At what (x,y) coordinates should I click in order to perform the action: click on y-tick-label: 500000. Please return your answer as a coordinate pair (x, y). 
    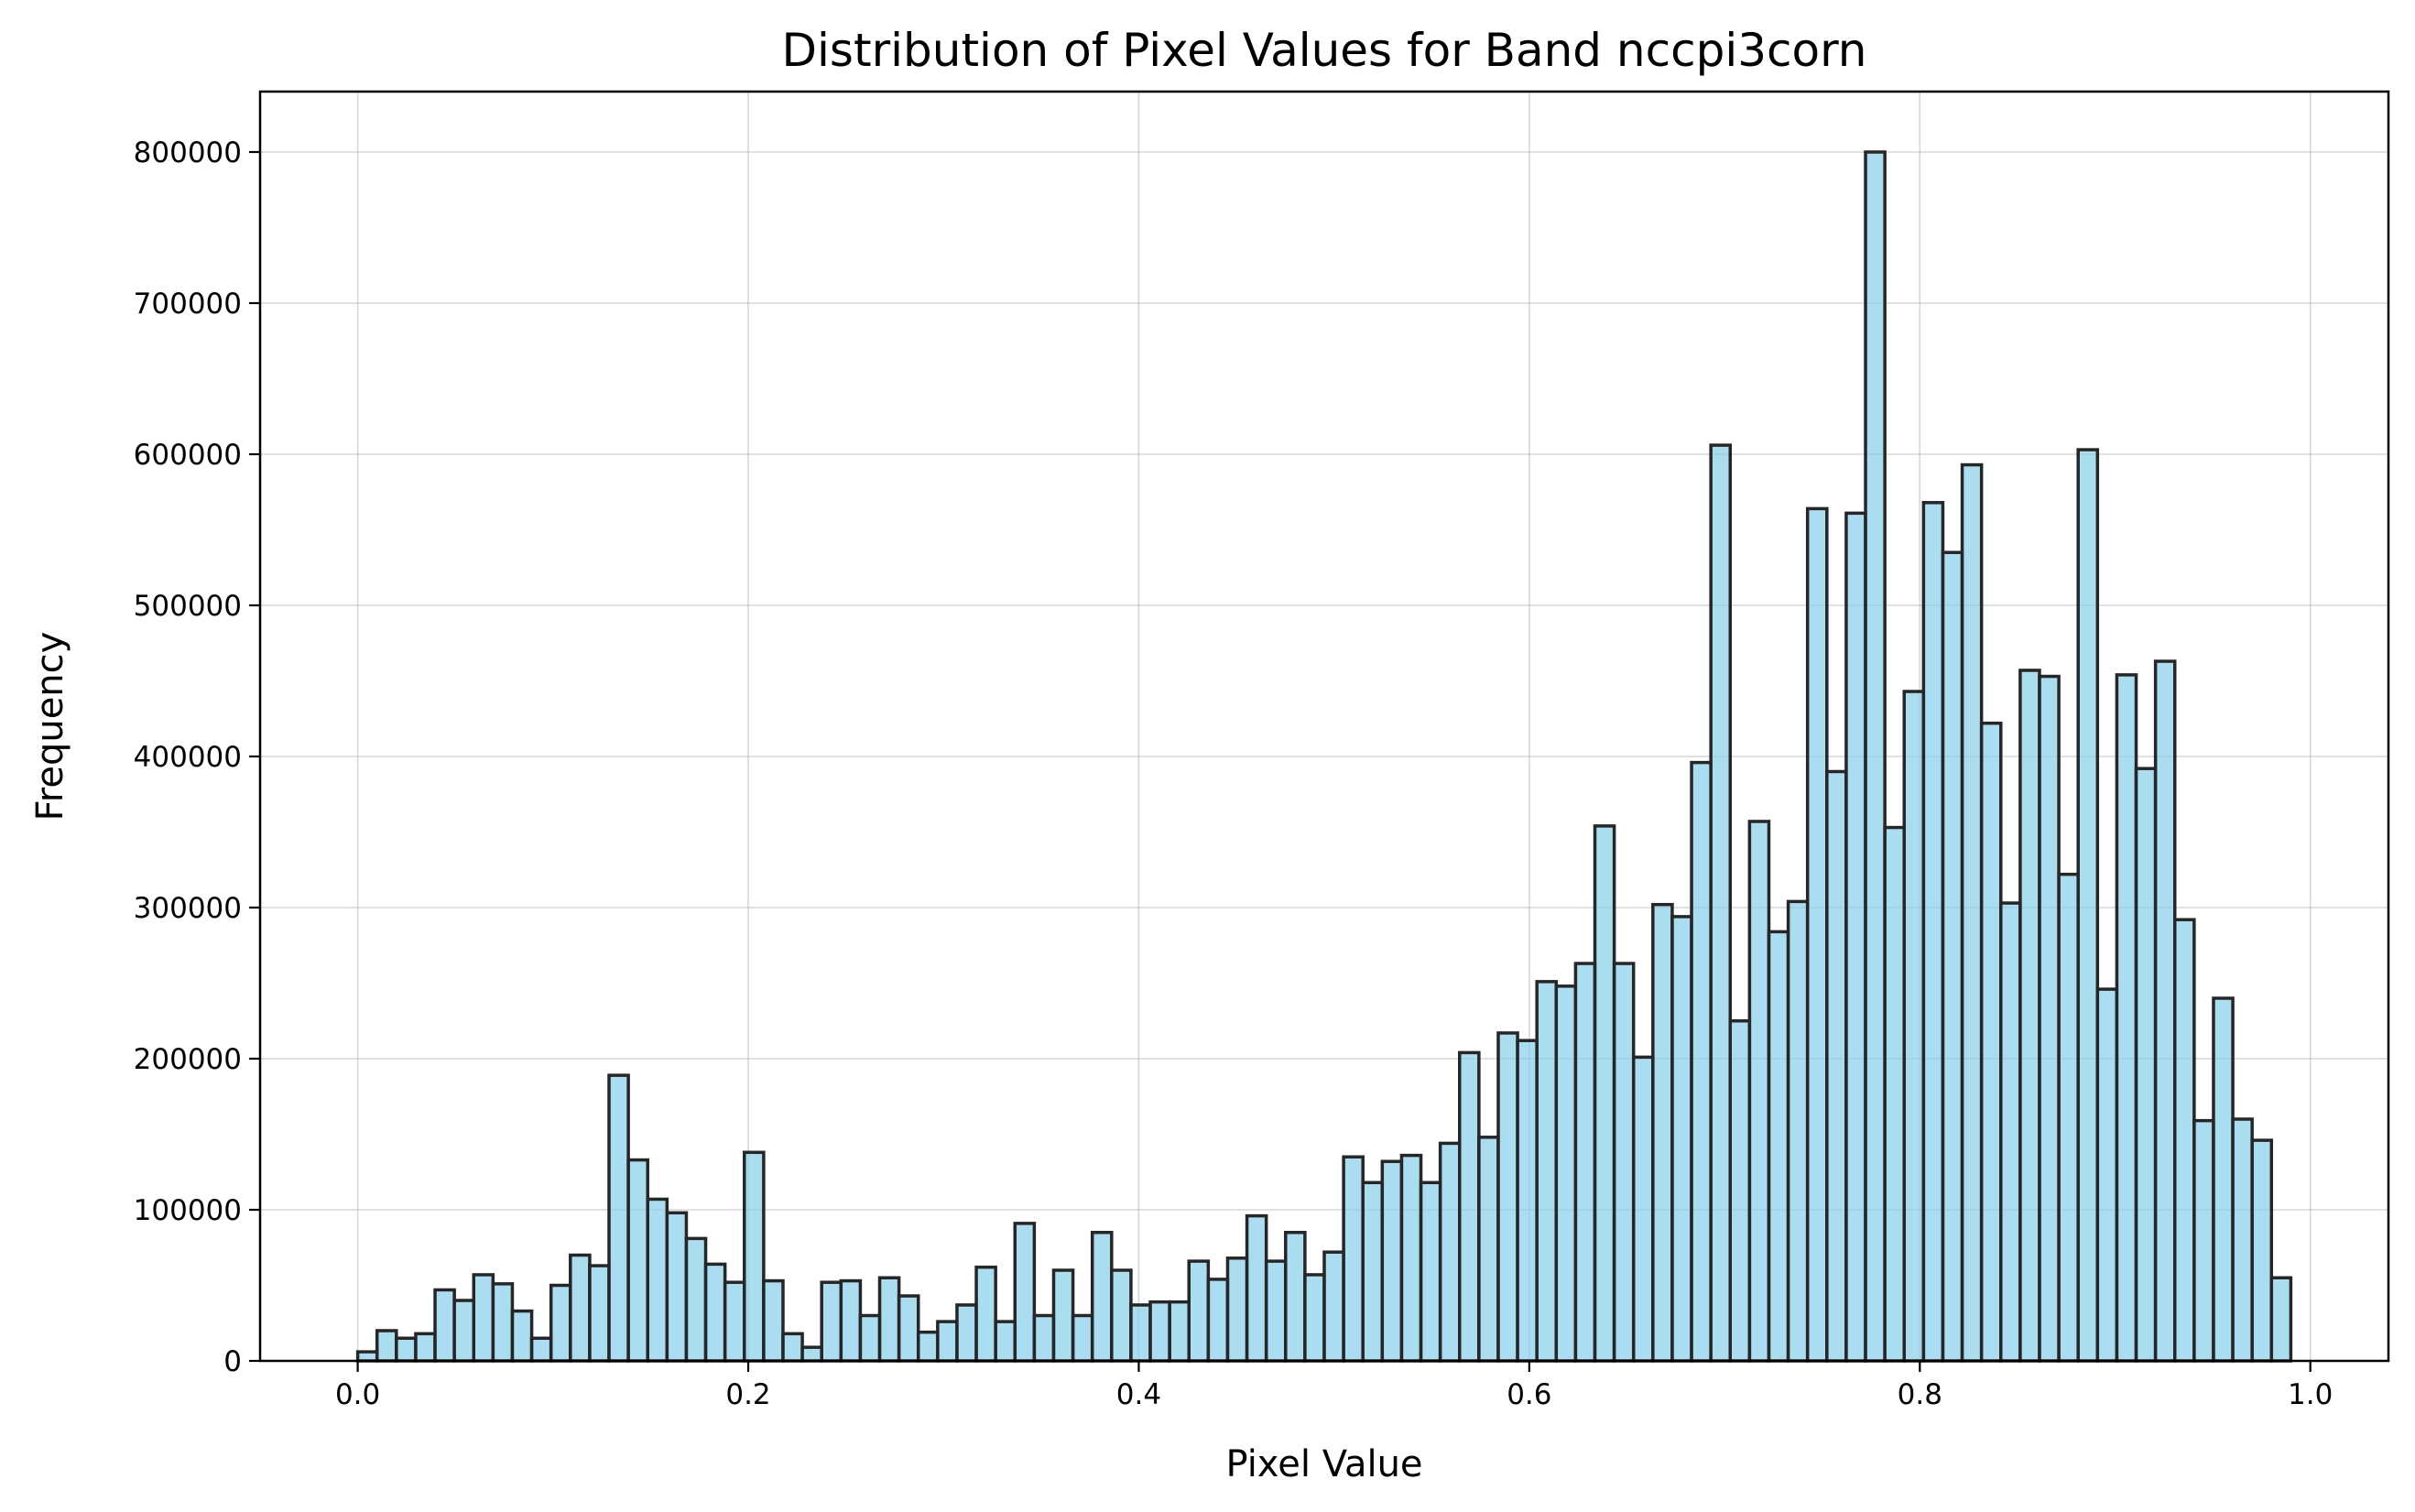
    Looking at the image, I should click on (188, 606).